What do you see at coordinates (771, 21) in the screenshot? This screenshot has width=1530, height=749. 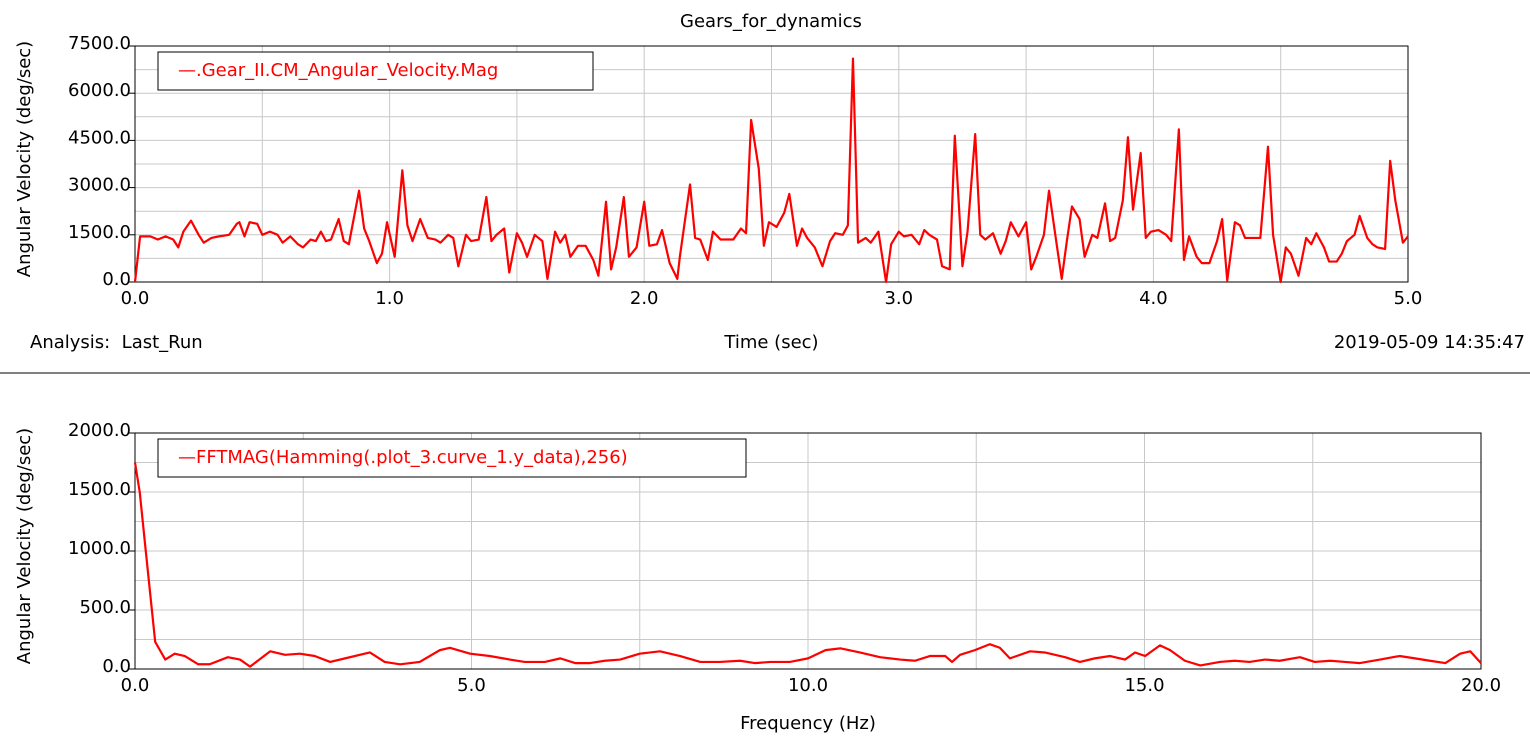 I see `chart-title: Gears_for_dynamics` at bounding box center [771, 21].